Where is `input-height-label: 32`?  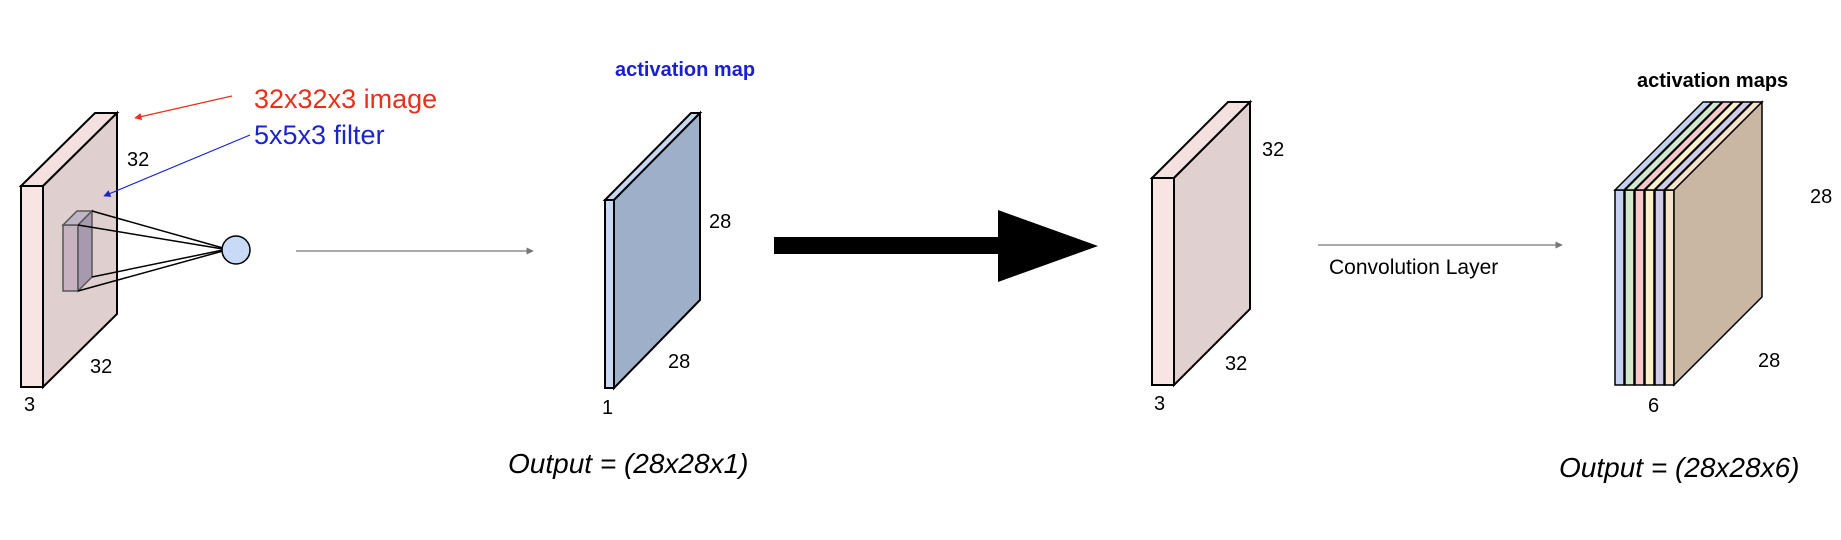 input-height-label: 32 is located at coordinates (138, 160).